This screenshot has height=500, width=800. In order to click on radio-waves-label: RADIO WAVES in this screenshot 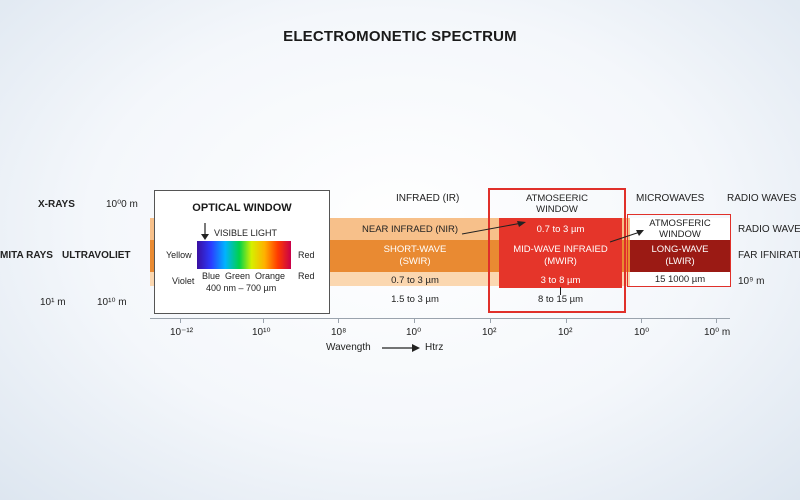, I will do `click(762, 198)`.